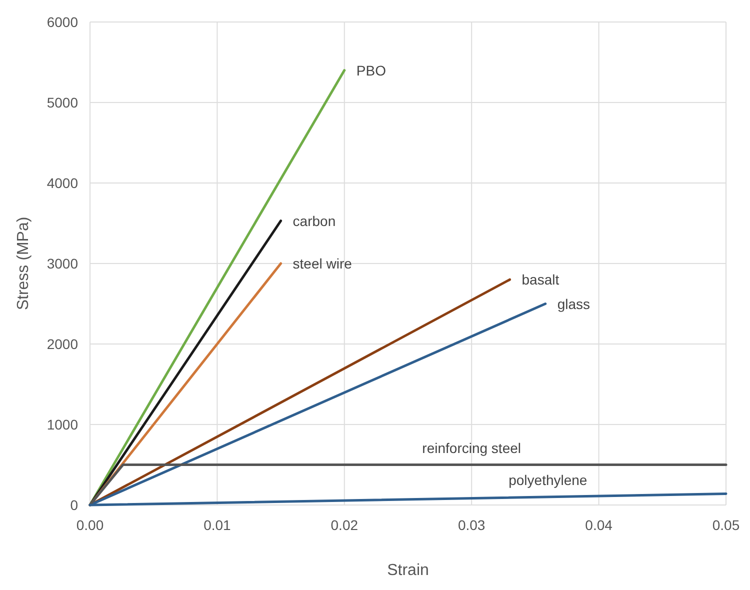  What do you see at coordinates (62, 264) in the screenshot?
I see `y-tick-label: 3000` at bounding box center [62, 264].